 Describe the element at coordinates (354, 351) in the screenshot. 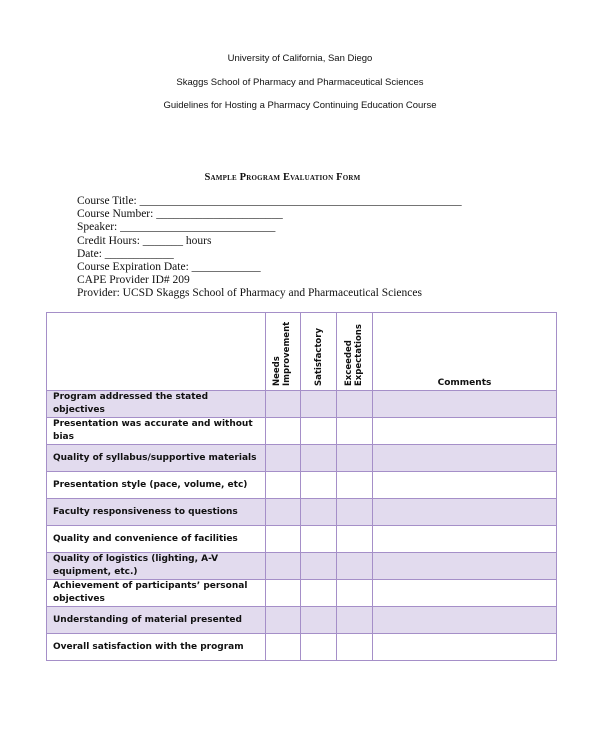

I see `col-exceeded-expectations: Exceeded Expectations` at that location.